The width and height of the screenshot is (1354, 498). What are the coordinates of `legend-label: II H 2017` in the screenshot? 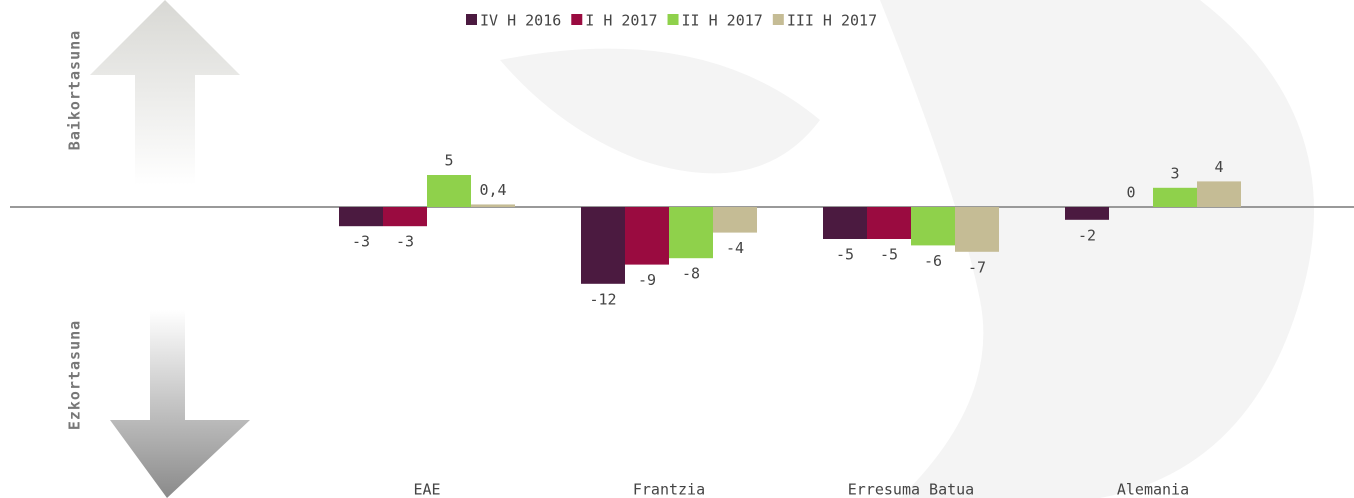 It's located at (722, 21).